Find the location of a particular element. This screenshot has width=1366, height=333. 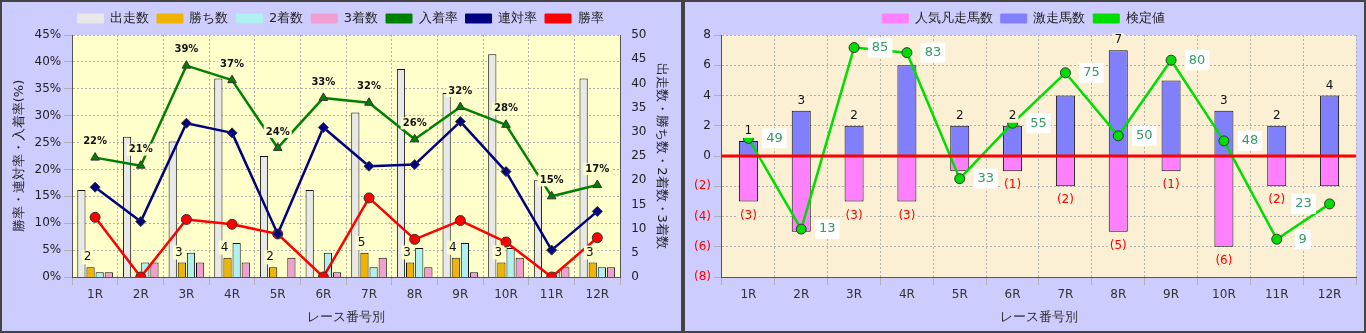

data-label: 24% is located at coordinates (277, 131).